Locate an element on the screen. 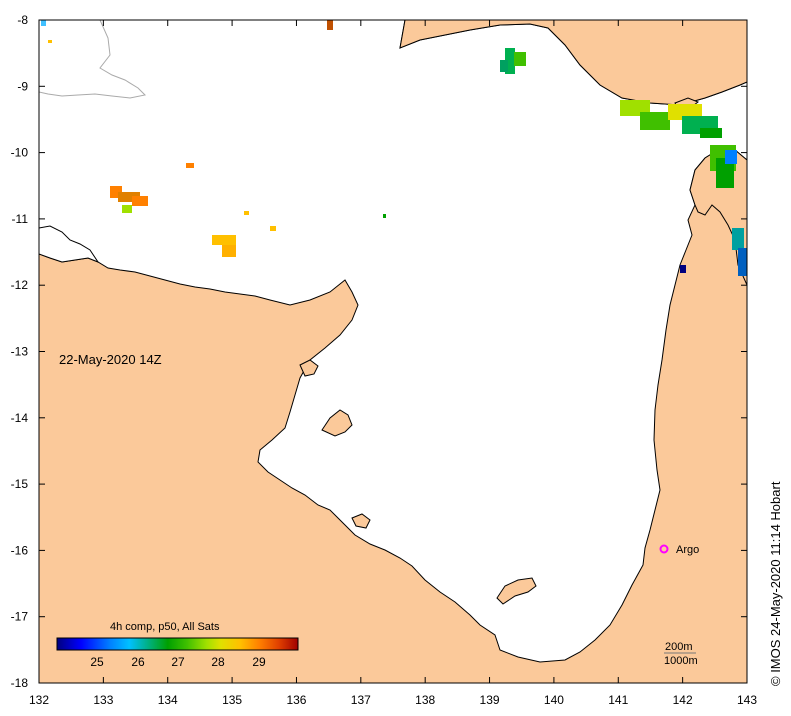 The image size is (791, 716). colorbar-ticks: 25 26 27 28 29 is located at coordinates (178, 662).